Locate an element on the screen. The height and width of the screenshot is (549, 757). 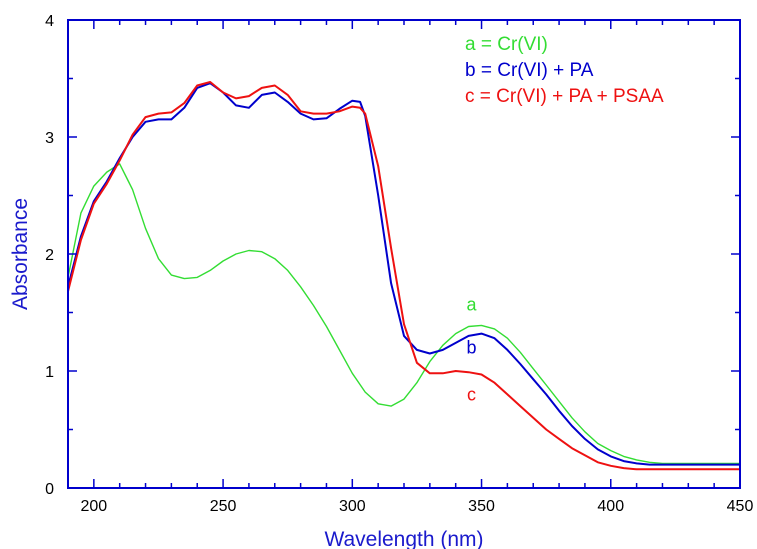
curve-label-b: b is located at coordinates (472, 348).